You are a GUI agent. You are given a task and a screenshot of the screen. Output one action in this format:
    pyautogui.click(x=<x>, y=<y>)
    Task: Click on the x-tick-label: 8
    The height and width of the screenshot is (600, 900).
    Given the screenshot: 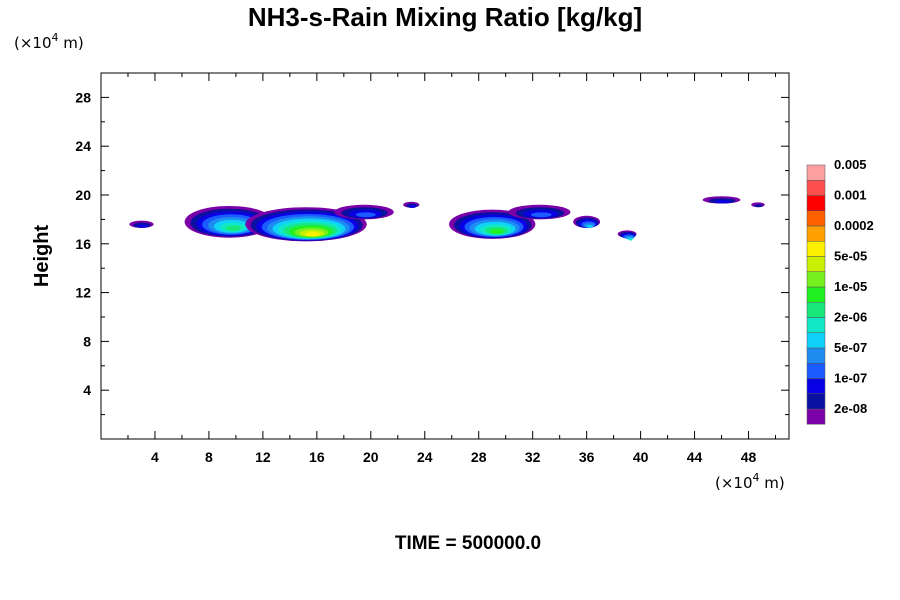 What is the action you would take?
    pyautogui.click(x=209, y=457)
    